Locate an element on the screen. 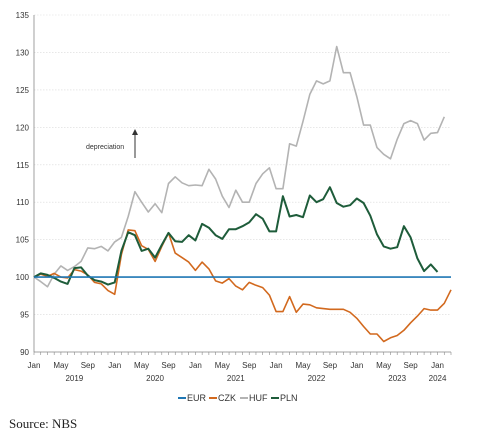 The height and width of the screenshot is (443, 483). annotation-depreciation: depreciation is located at coordinates (105, 147).